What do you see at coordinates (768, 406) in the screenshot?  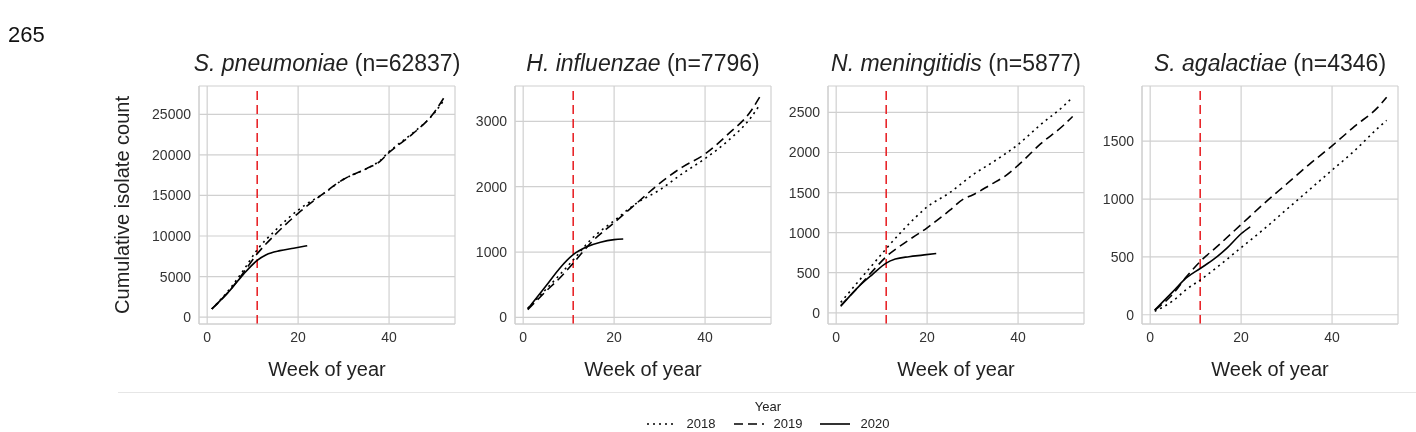 I see `legend-title: Year` at bounding box center [768, 406].